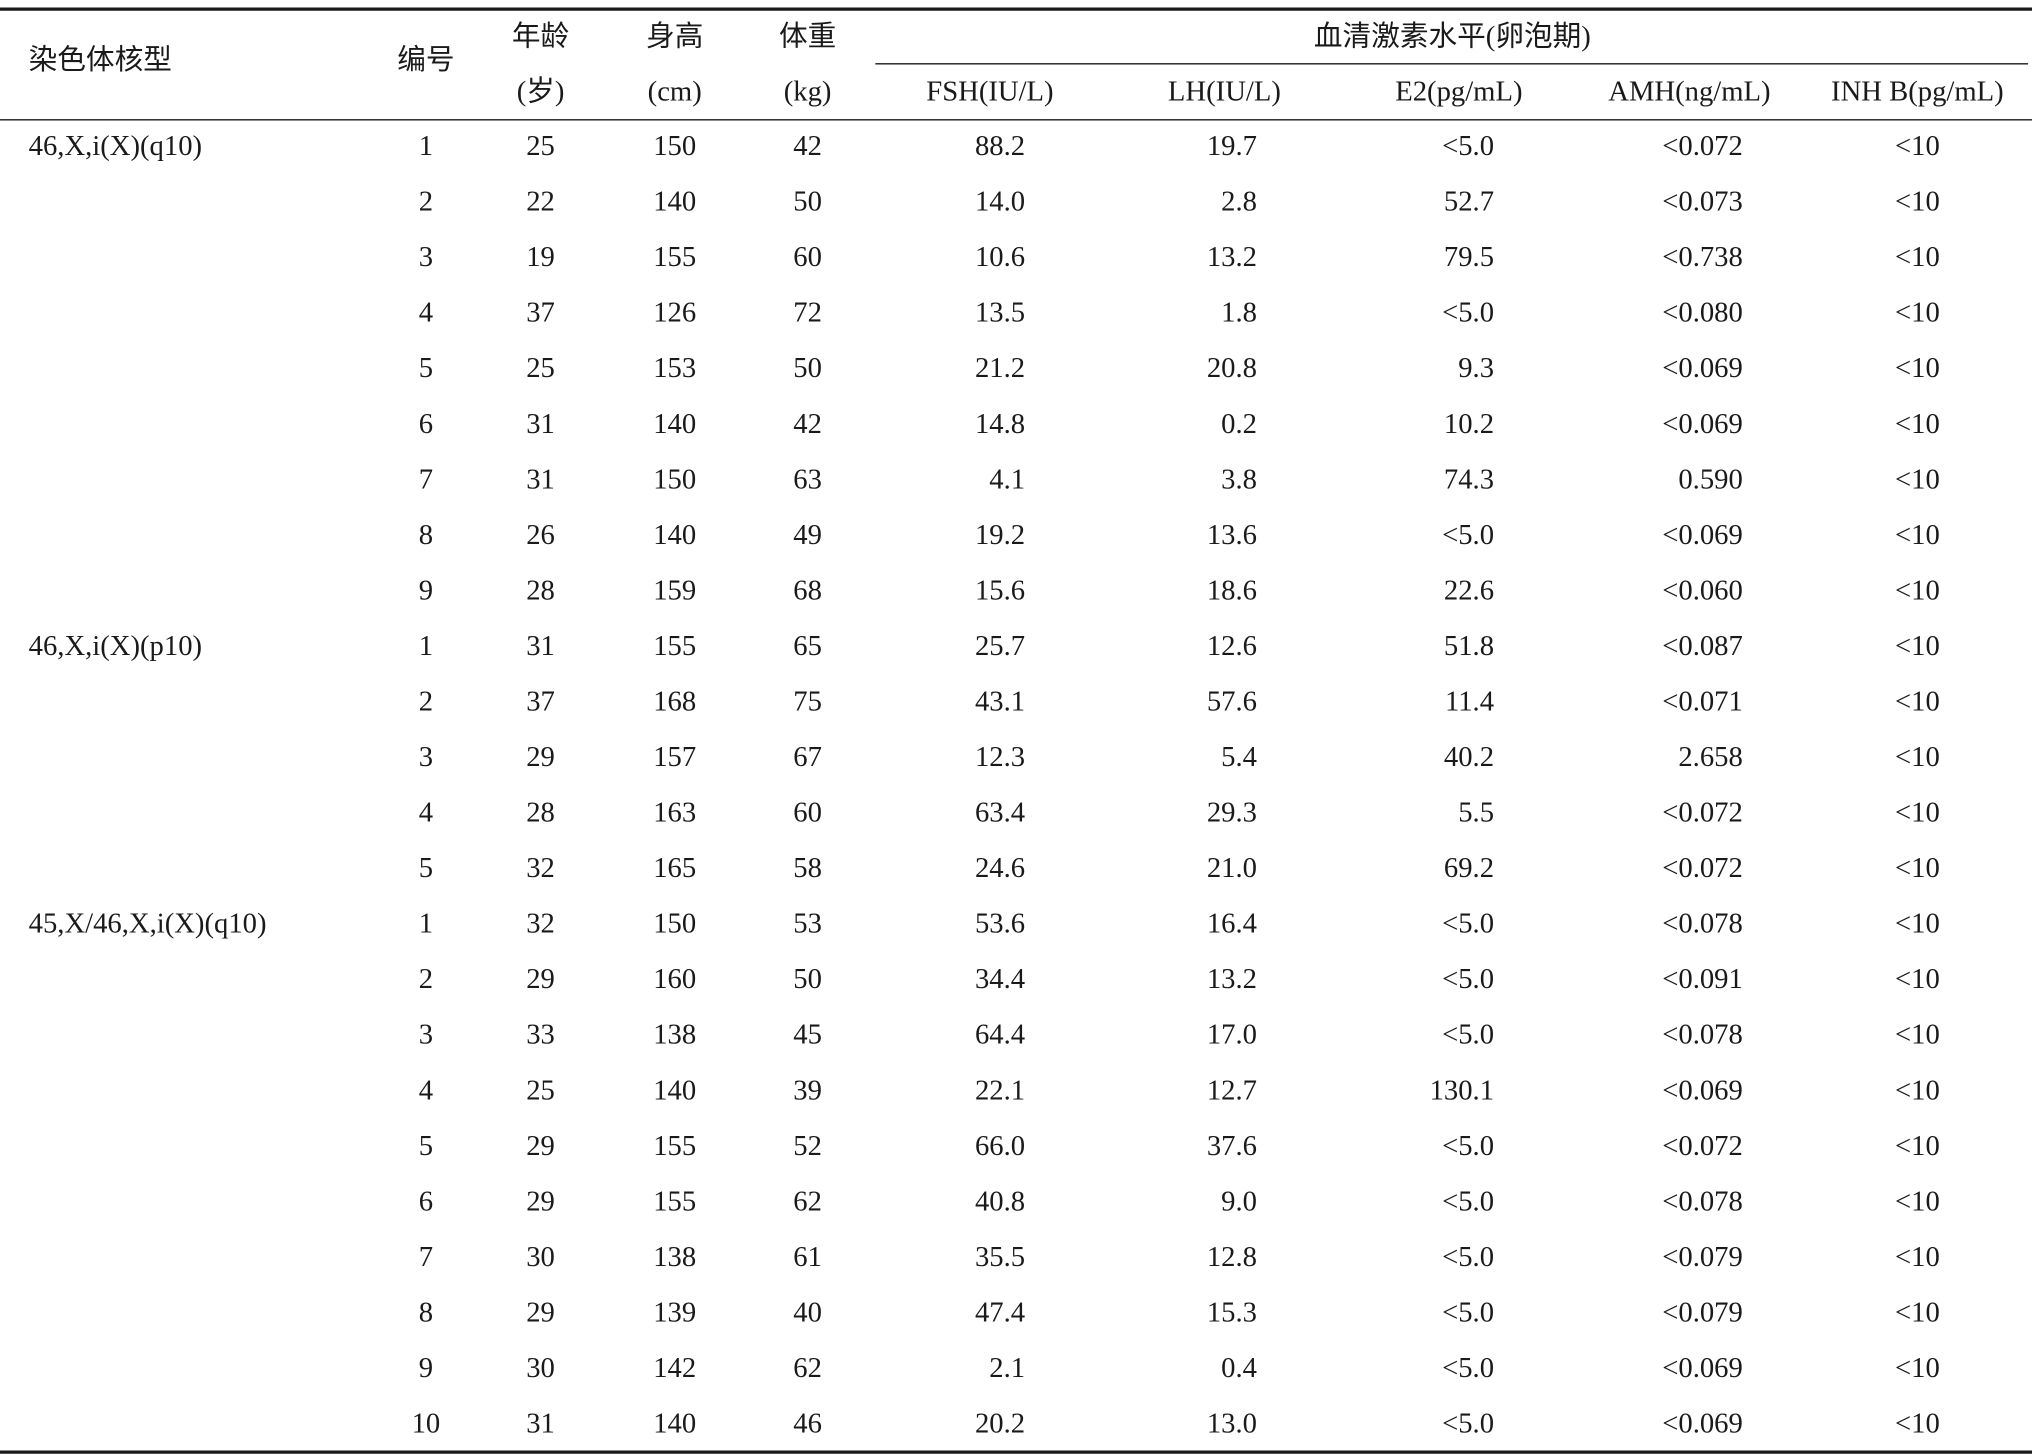  Describe the element at coordinates (807, 535) in the screenshot. I see `cell: 49` at that location.